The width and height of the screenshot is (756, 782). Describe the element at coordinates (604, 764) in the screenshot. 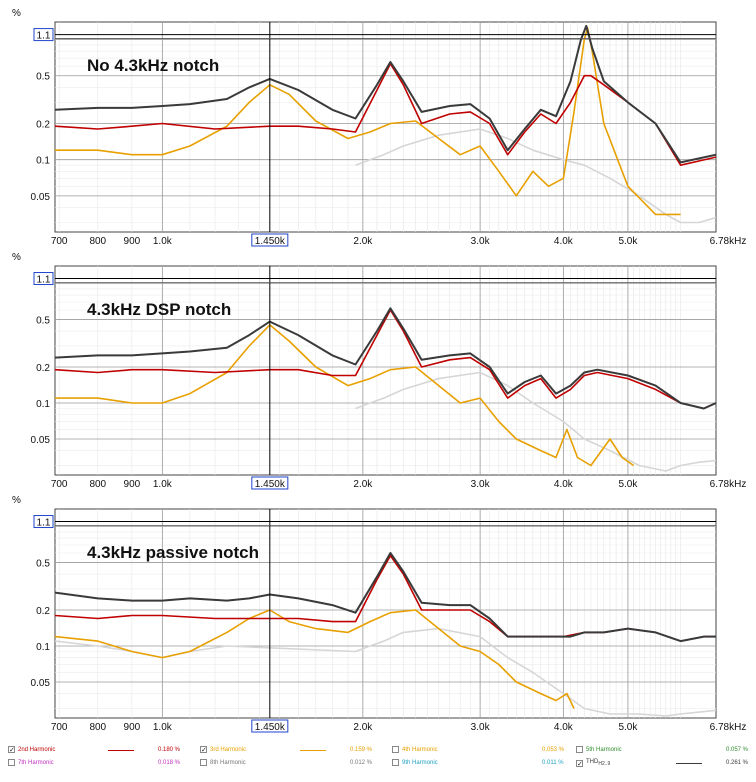

I see `legend-label-subscript: H2..9` at that location.